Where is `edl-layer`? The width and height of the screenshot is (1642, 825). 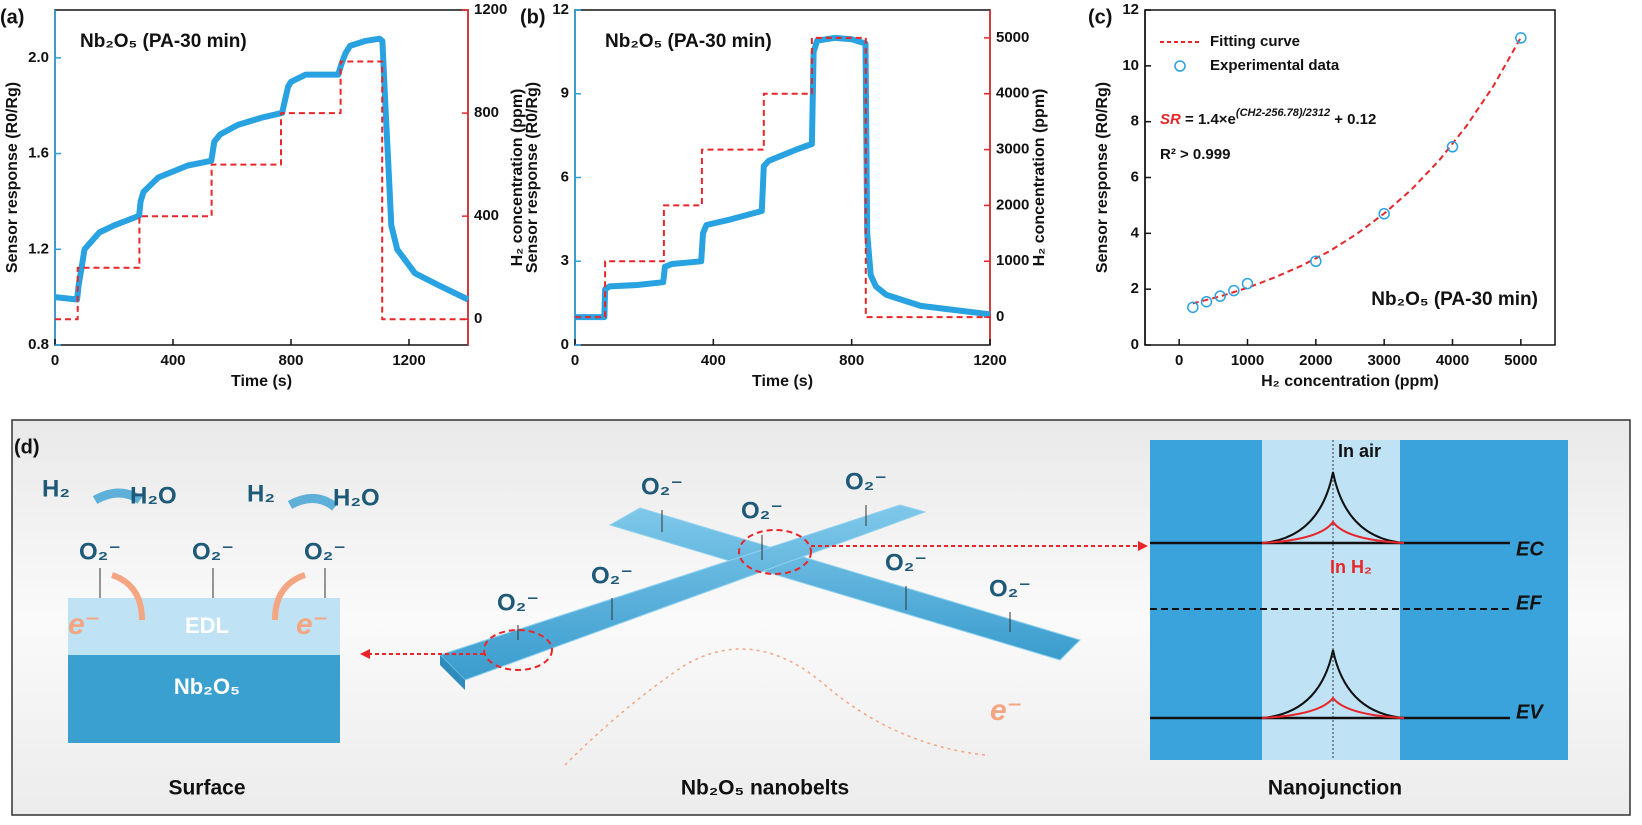
edl-layer is located at coordinates (204, 626).